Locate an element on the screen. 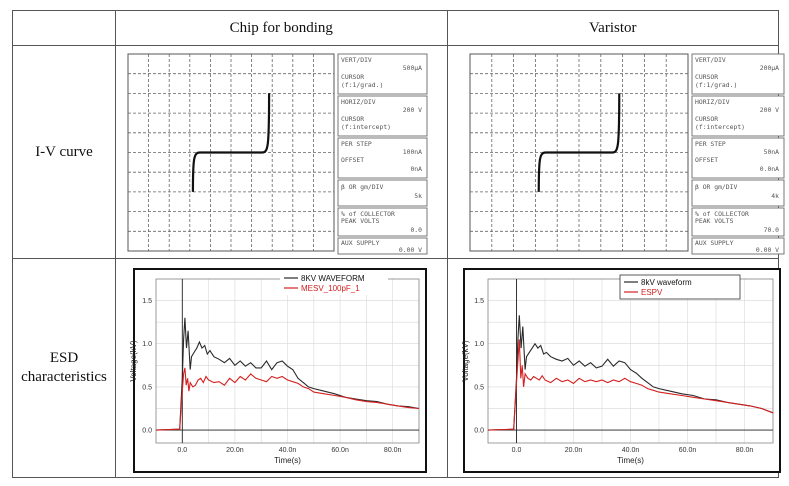 Image resolution: width=789 pixels, height=486 pixels. header-varistor: Varistor is located at coordinates (612, 28).